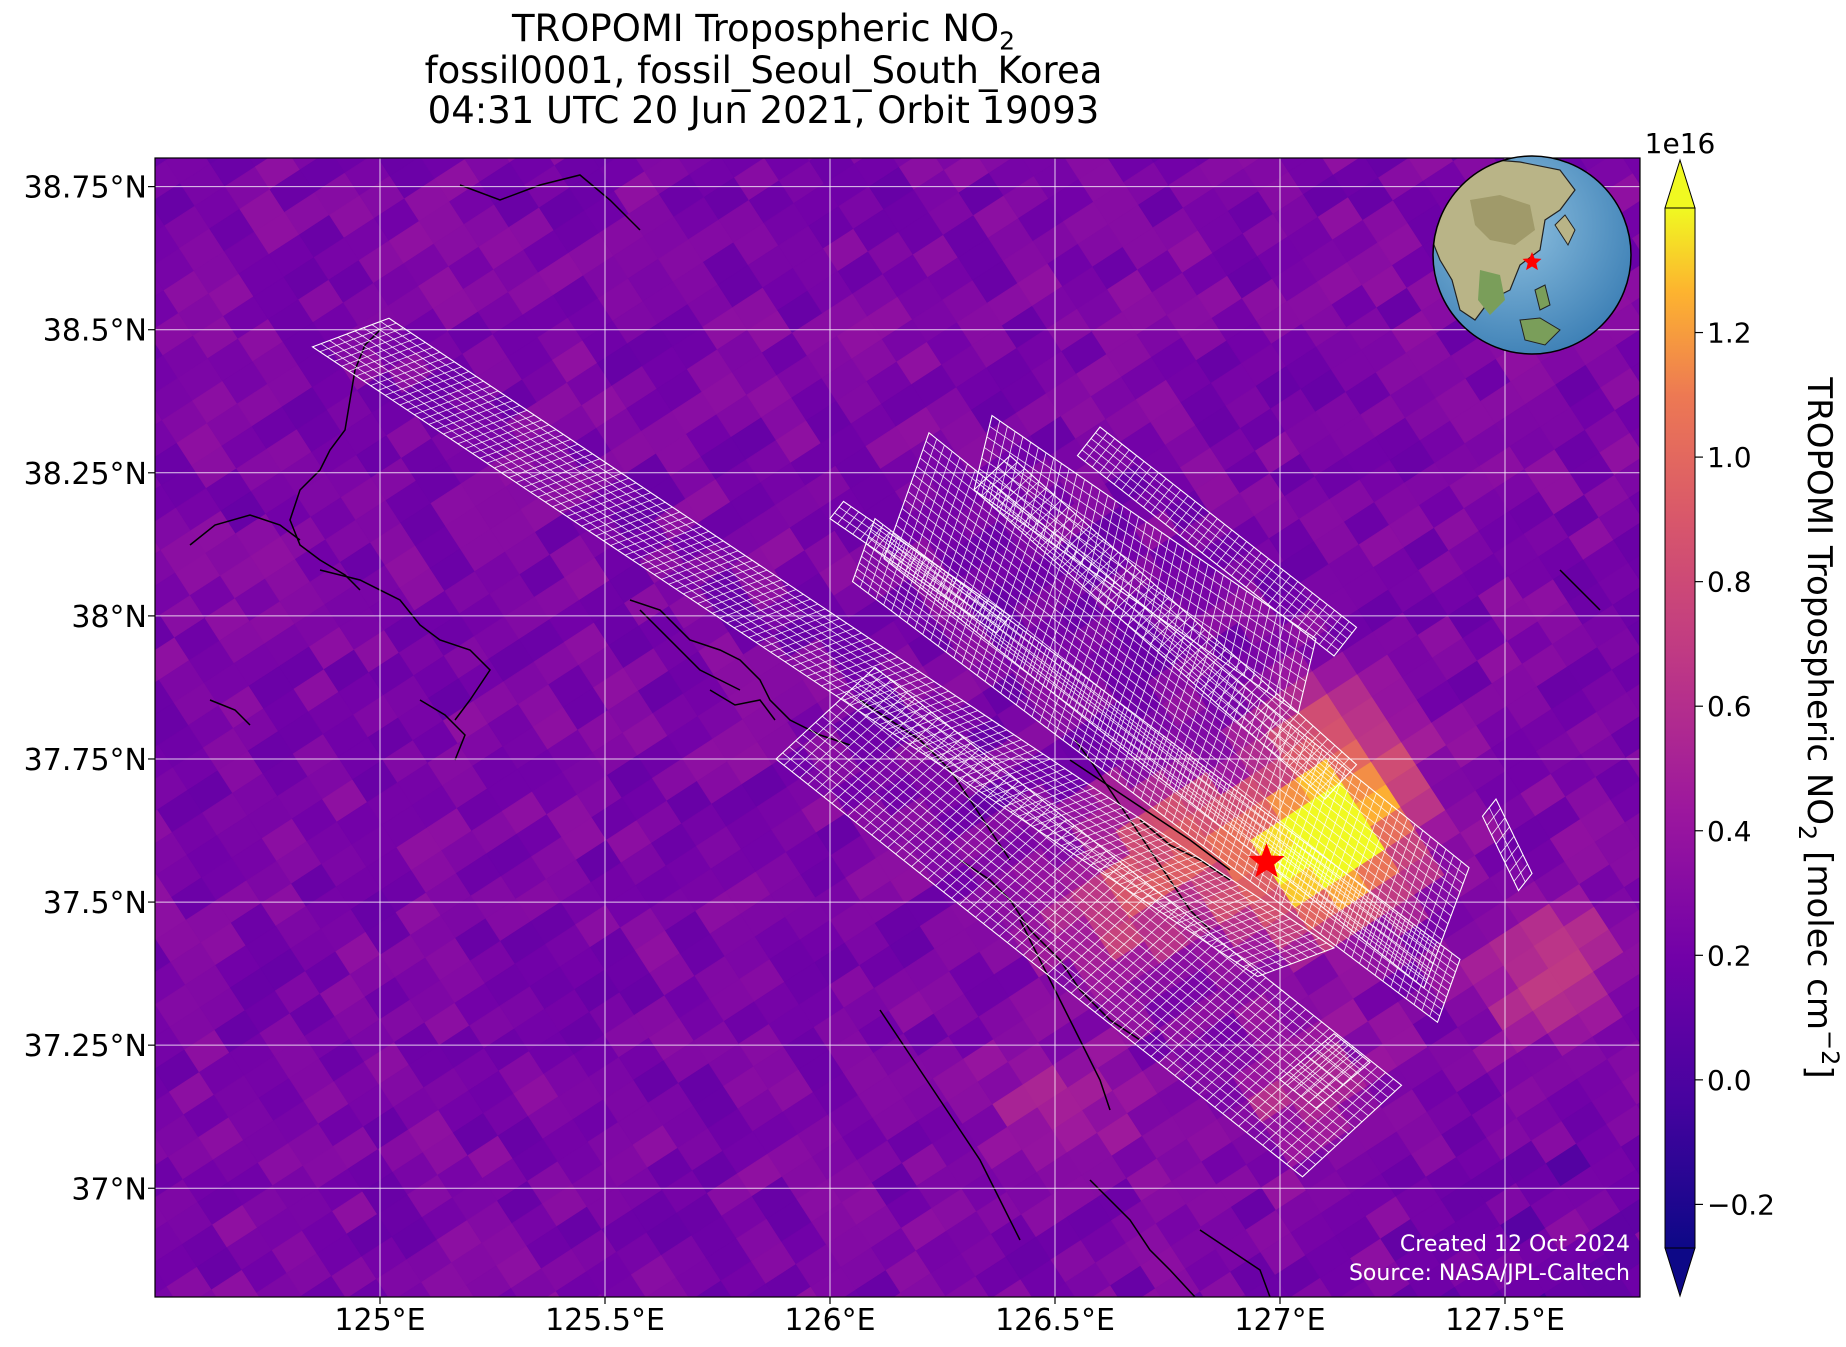 Image resolution: width=1846 pixels, height=1347 pixels. What do you see at coordinates (85, 474) in the screenshot?
I see `y-tick-label: 38.25°N` at bounding box center [85, 474].